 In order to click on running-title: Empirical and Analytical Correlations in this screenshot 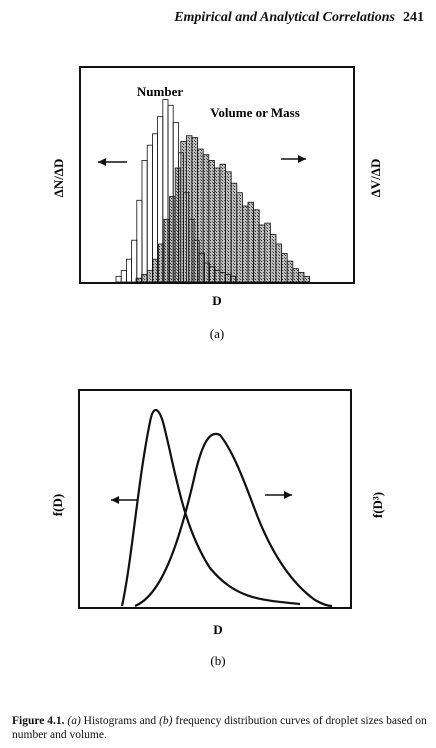, I will do `click(284, 17)`.